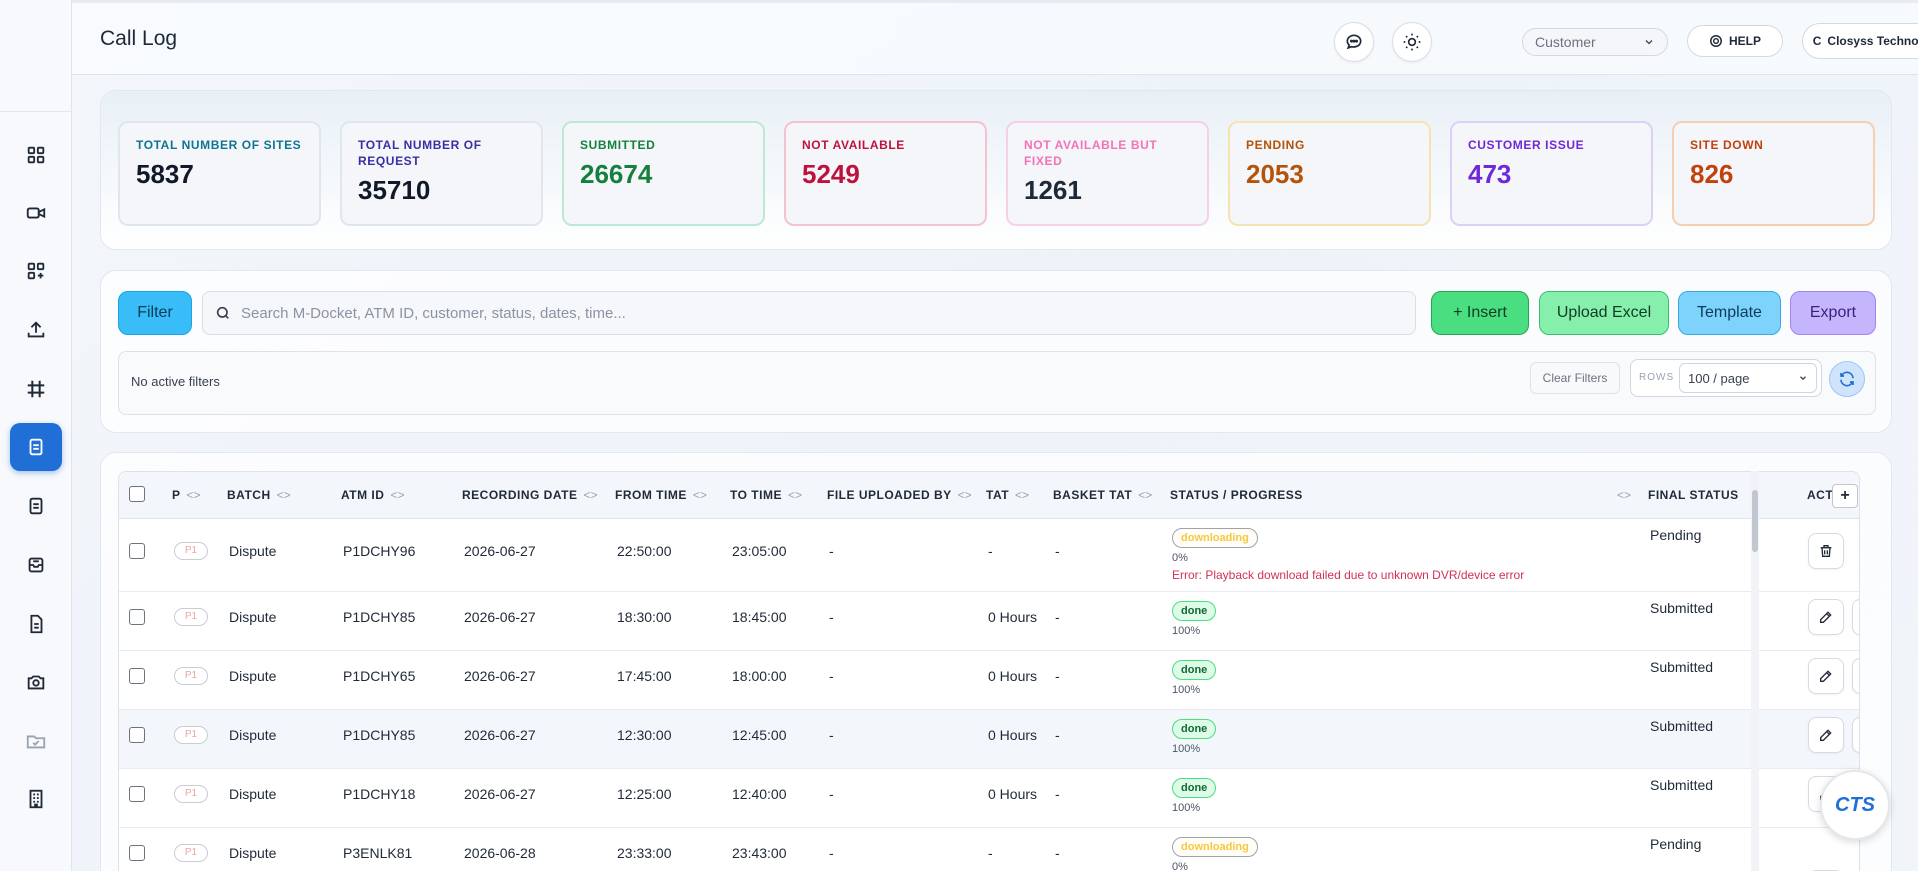 The width and height of the screenshot is (1918, 871). Describe the element at coordinates (1847, 379) in the screenshot. I see `refresh-button` at that location.